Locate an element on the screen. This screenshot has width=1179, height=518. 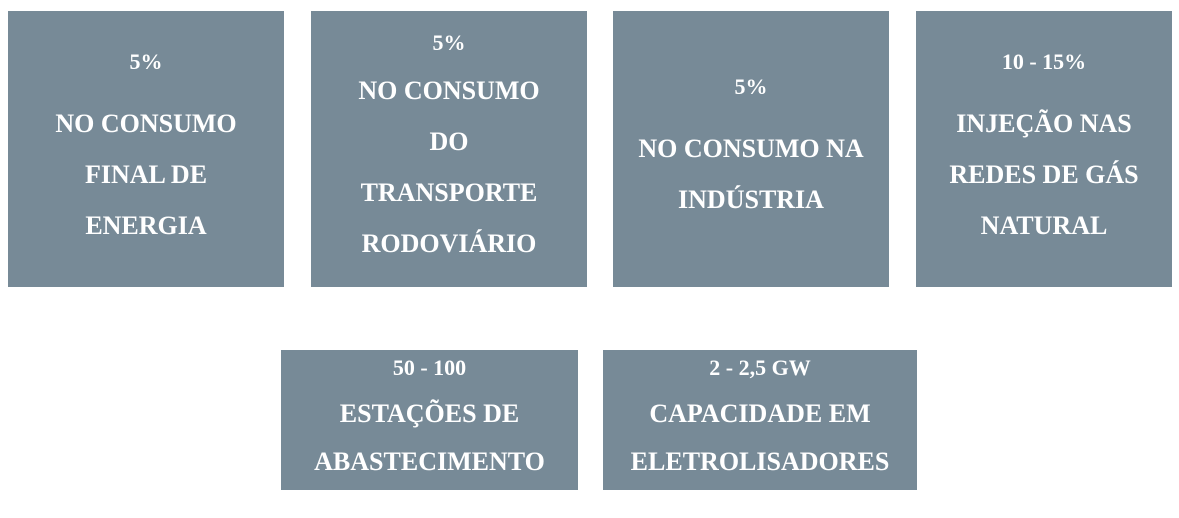
tile-label: ESTAÇÕES DE ABASTECIMENTO is located at coordinates (429, 437).